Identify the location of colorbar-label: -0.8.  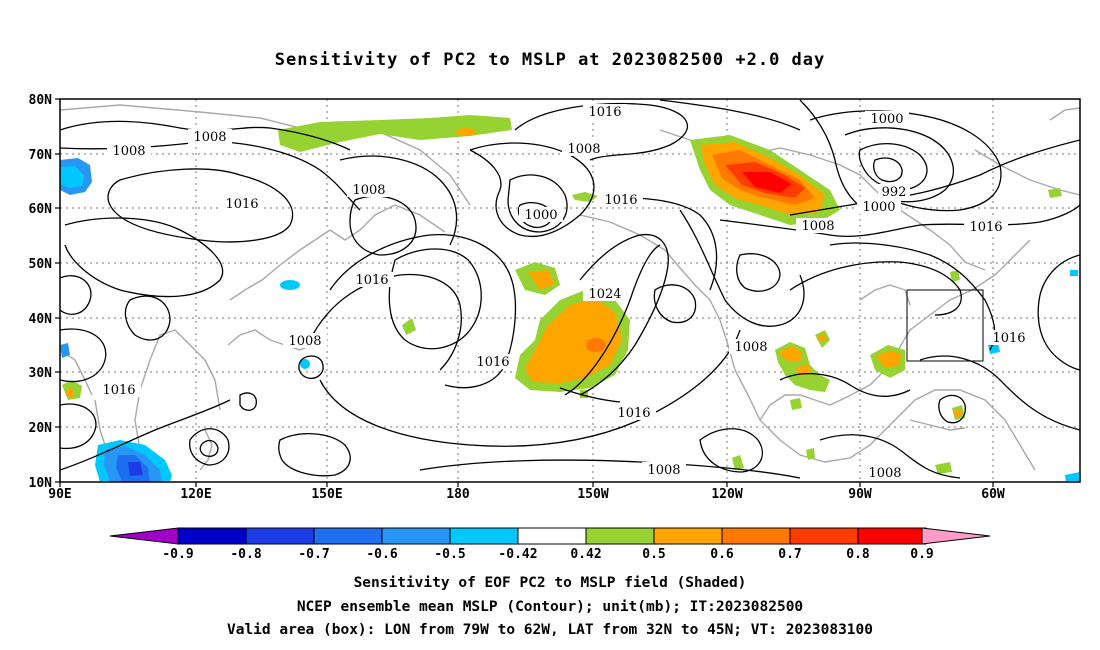
(245, 554).